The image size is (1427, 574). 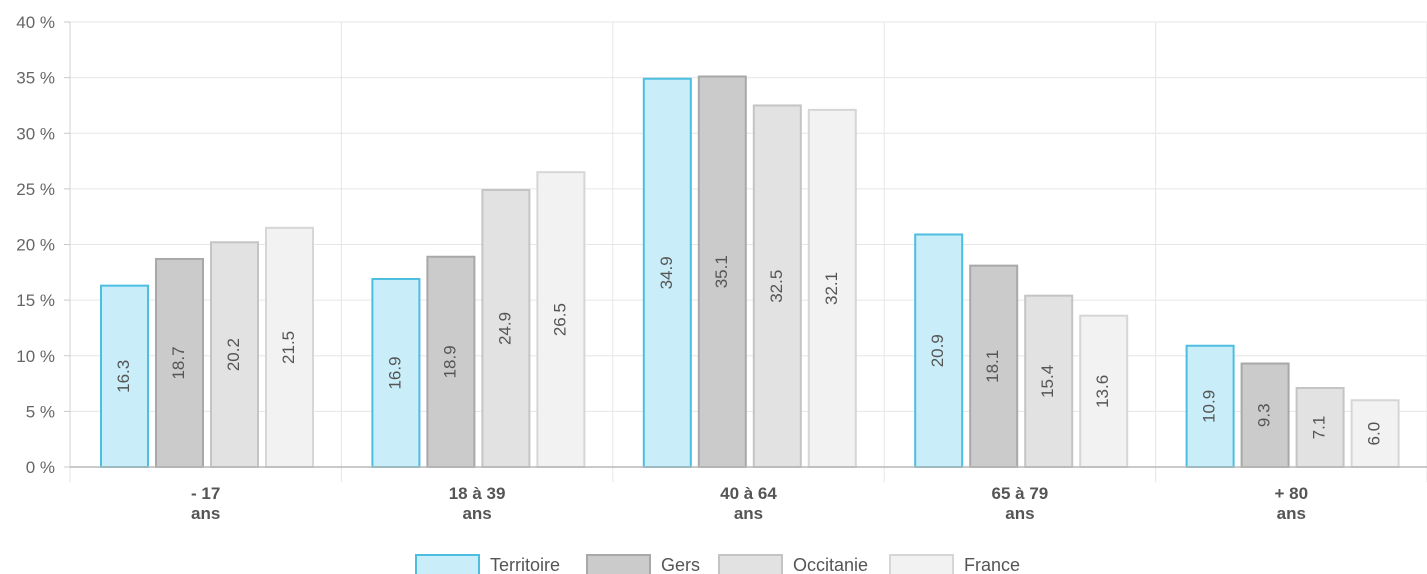 I want to click on data-label: 32.1, so click(x=831, y=288).